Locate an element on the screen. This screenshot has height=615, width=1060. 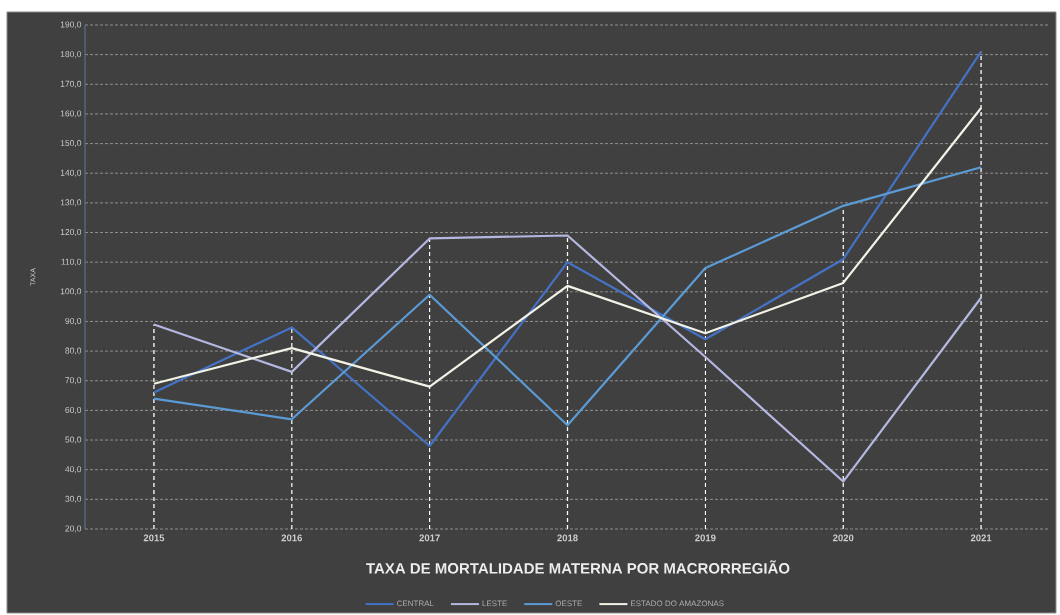
y-tick-label: 90,0 is located at coordinates (73, 321).